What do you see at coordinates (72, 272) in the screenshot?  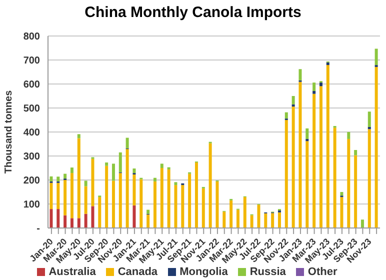 I see `legend-label: Australia` at bounding box center [72, 272].